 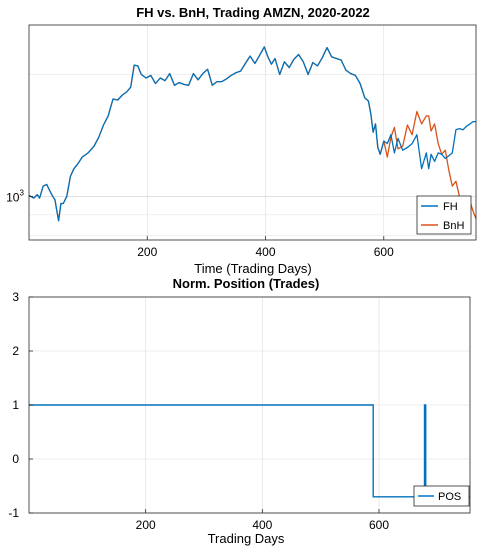 What do you see at coordinates (379, 525) in the screenshot?
I see `position-chart-xtick-label-2: 600` at bounding box center [379, 525].